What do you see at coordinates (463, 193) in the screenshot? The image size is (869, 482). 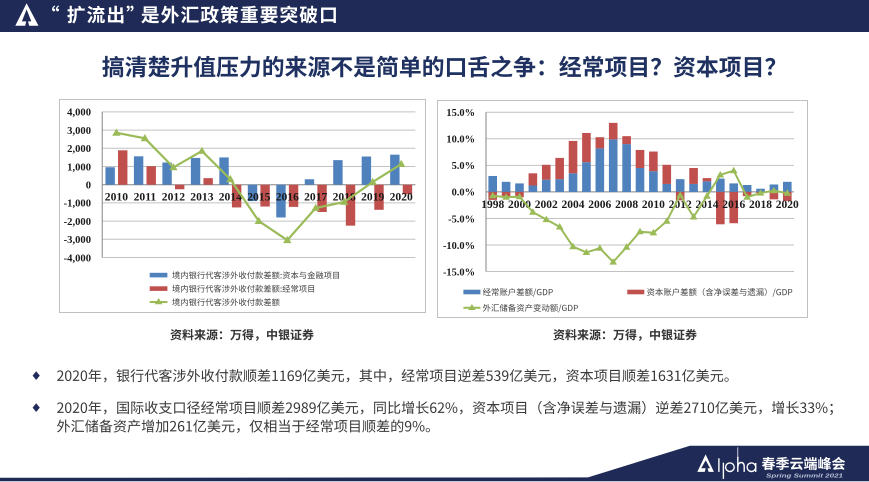 I see `svg-text: 0.0%` at bounding box center [463, 193].